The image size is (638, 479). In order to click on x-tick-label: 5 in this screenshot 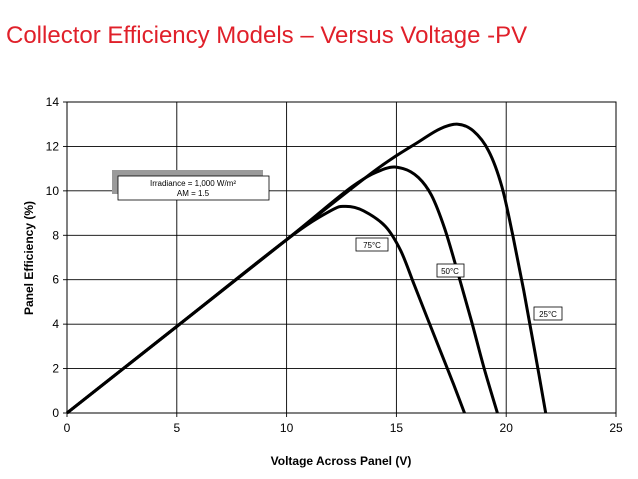, I will do `click(176, 428)`.